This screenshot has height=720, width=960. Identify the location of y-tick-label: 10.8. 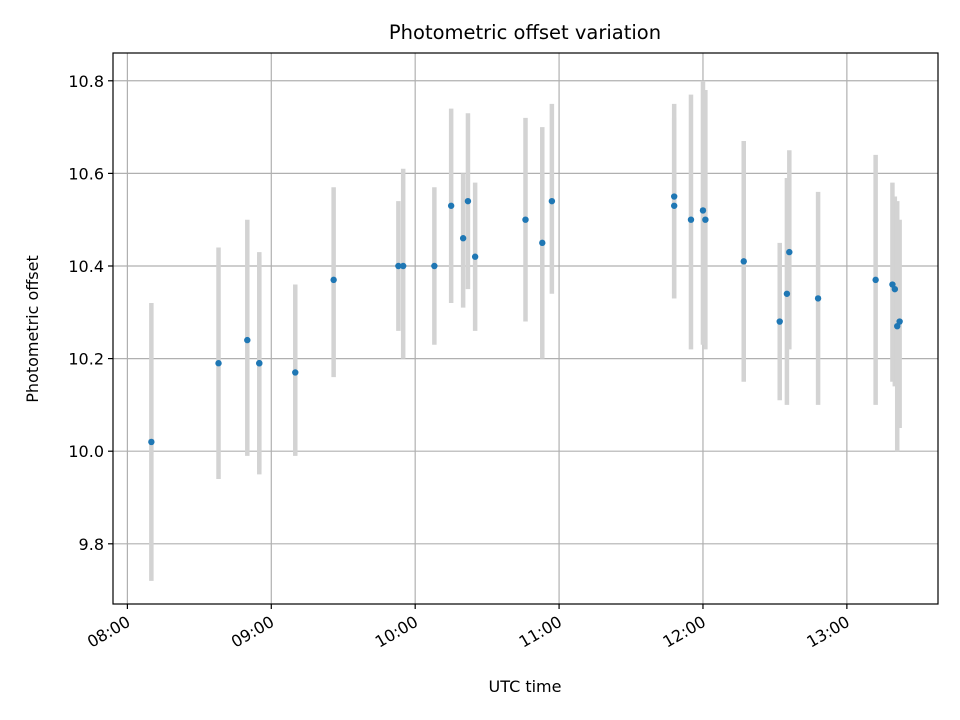
(86, 81).